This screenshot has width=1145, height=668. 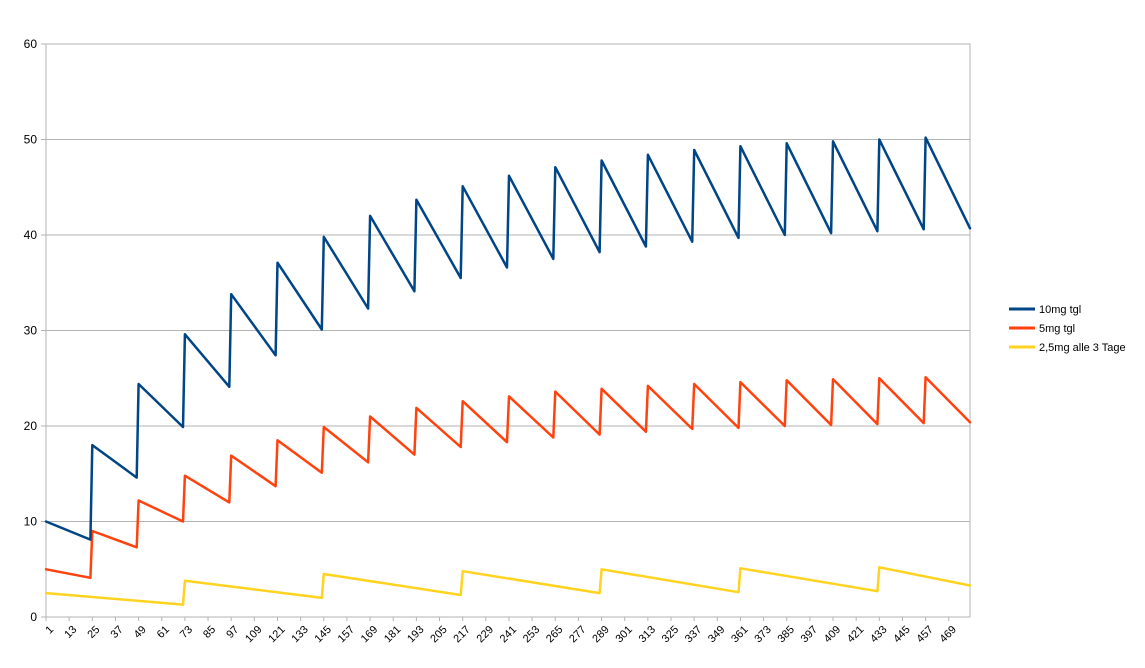 I want to click on y-axis: 0 10 20 30 40 50 60, so click(x=35, y=330).